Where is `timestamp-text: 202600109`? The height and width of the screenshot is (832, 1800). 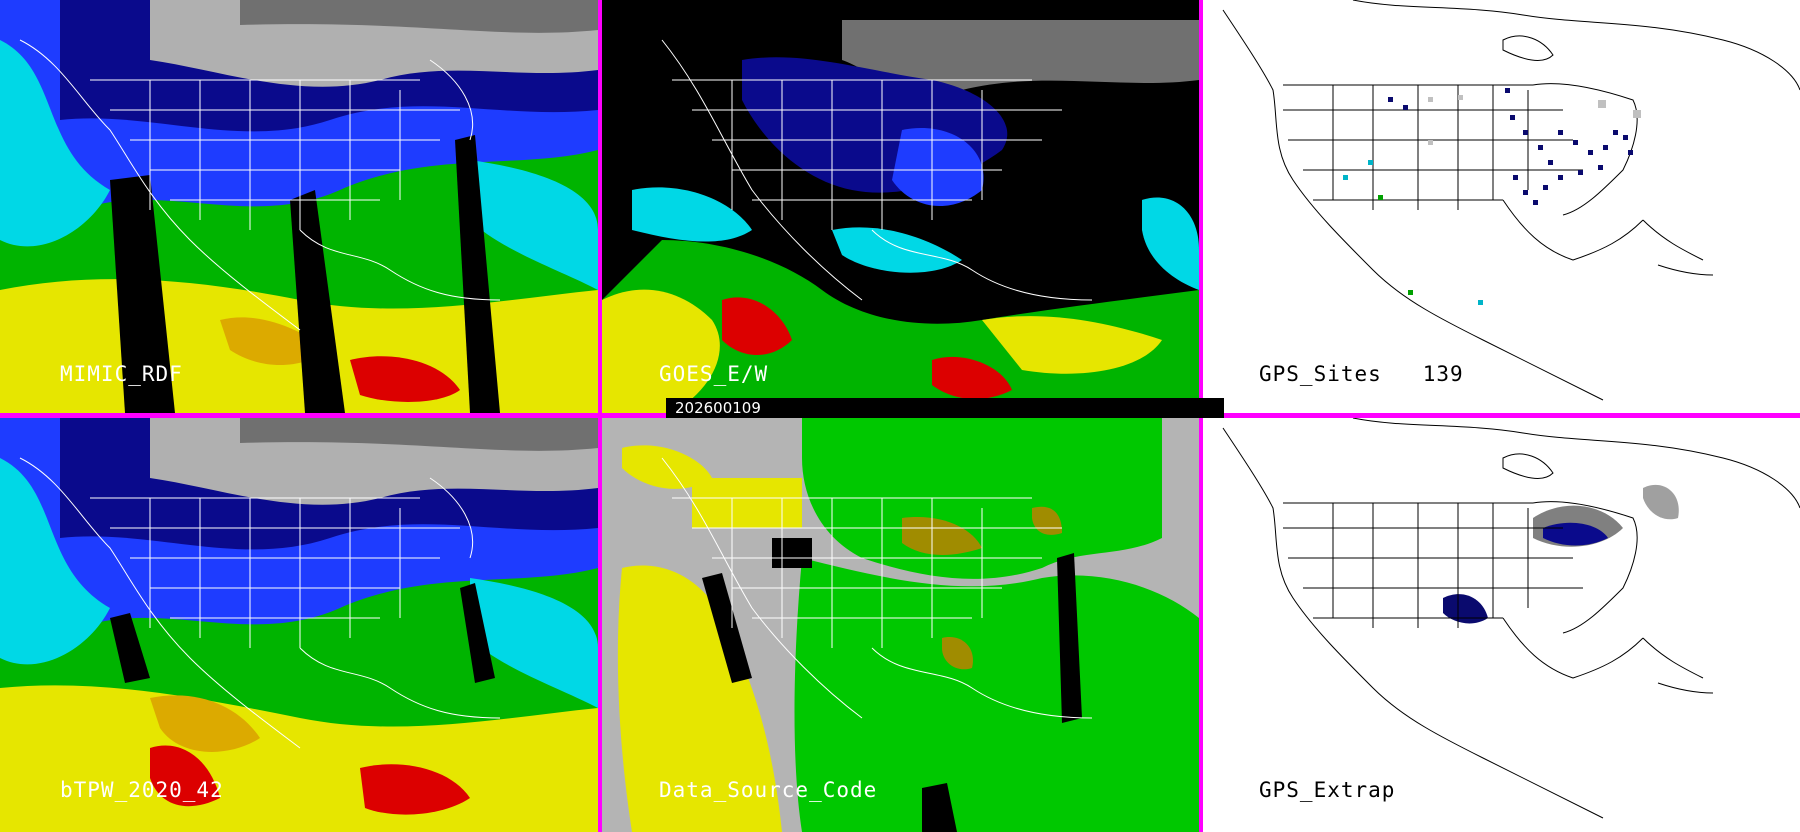 timestamp-text: 202600109 is located at coordinates (718, 408).